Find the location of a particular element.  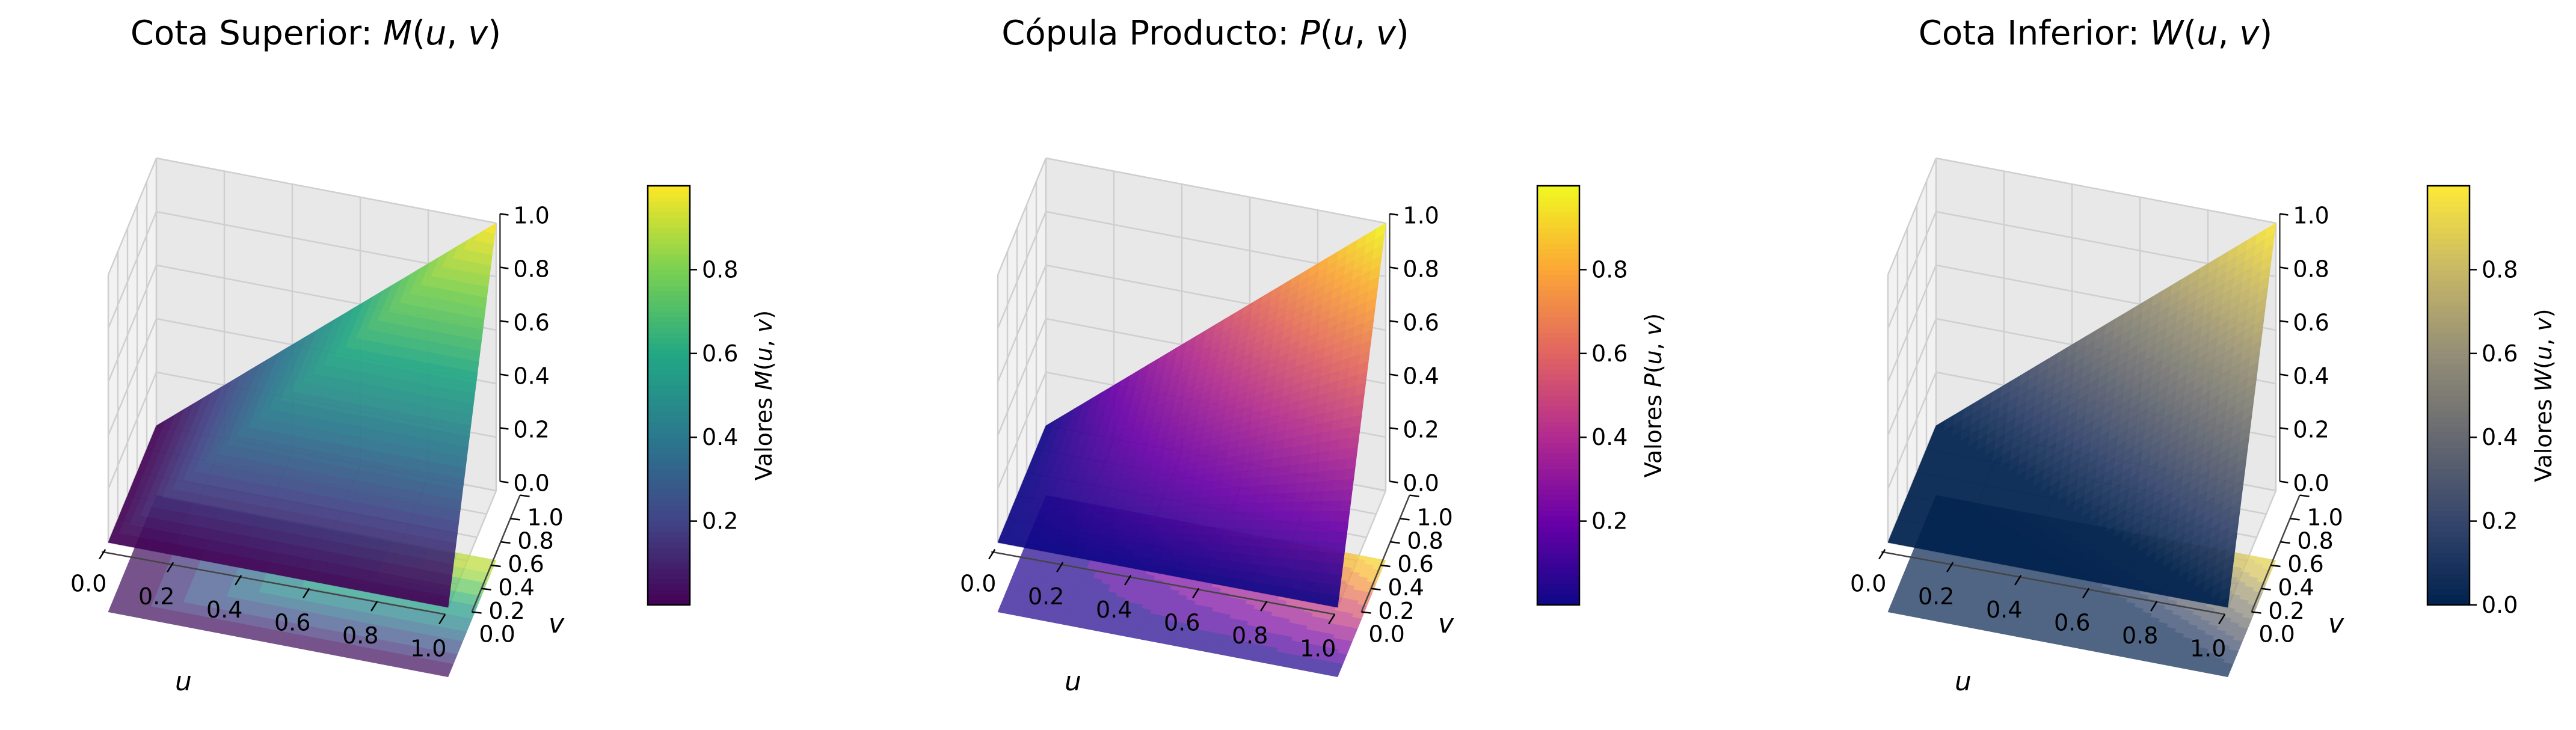

z-tick-label: 1.0 is located at coordinates (531, 215).